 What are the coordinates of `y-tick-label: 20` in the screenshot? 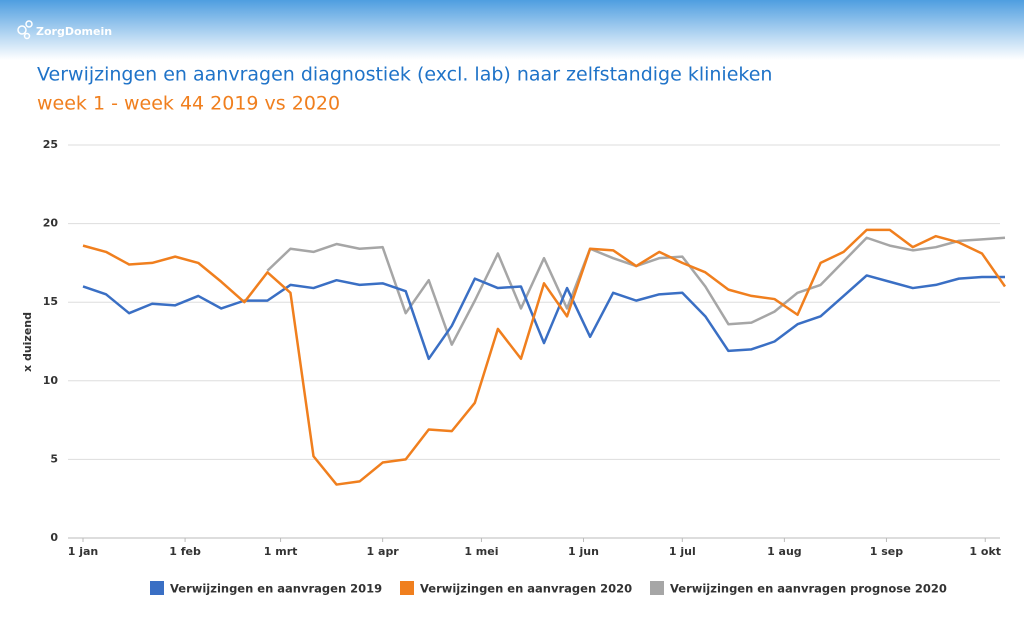 It's located at (51, 223).